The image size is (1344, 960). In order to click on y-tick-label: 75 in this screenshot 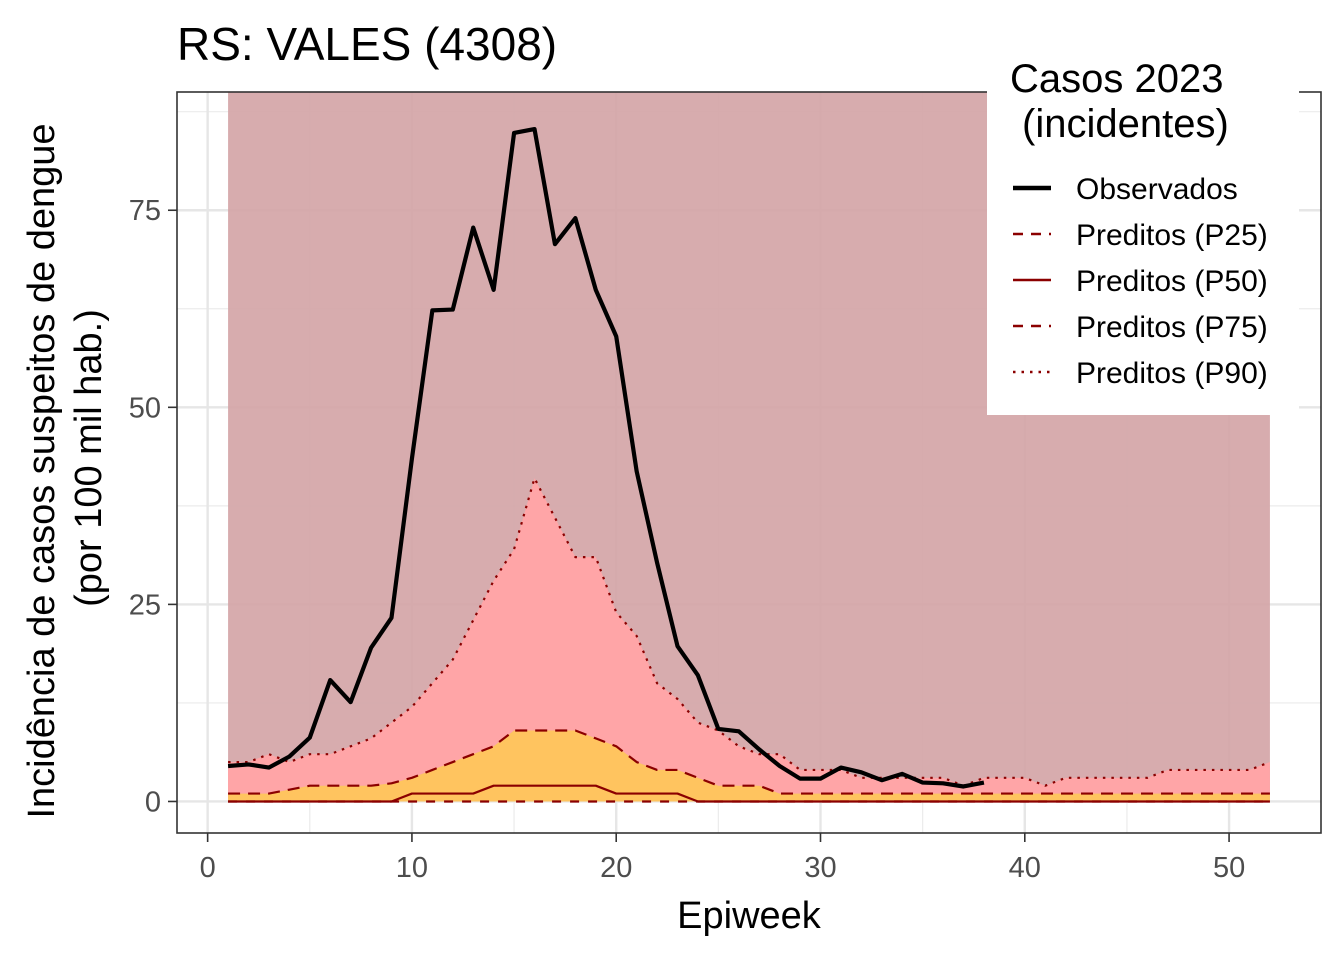, I will do `click(145, 211)`.